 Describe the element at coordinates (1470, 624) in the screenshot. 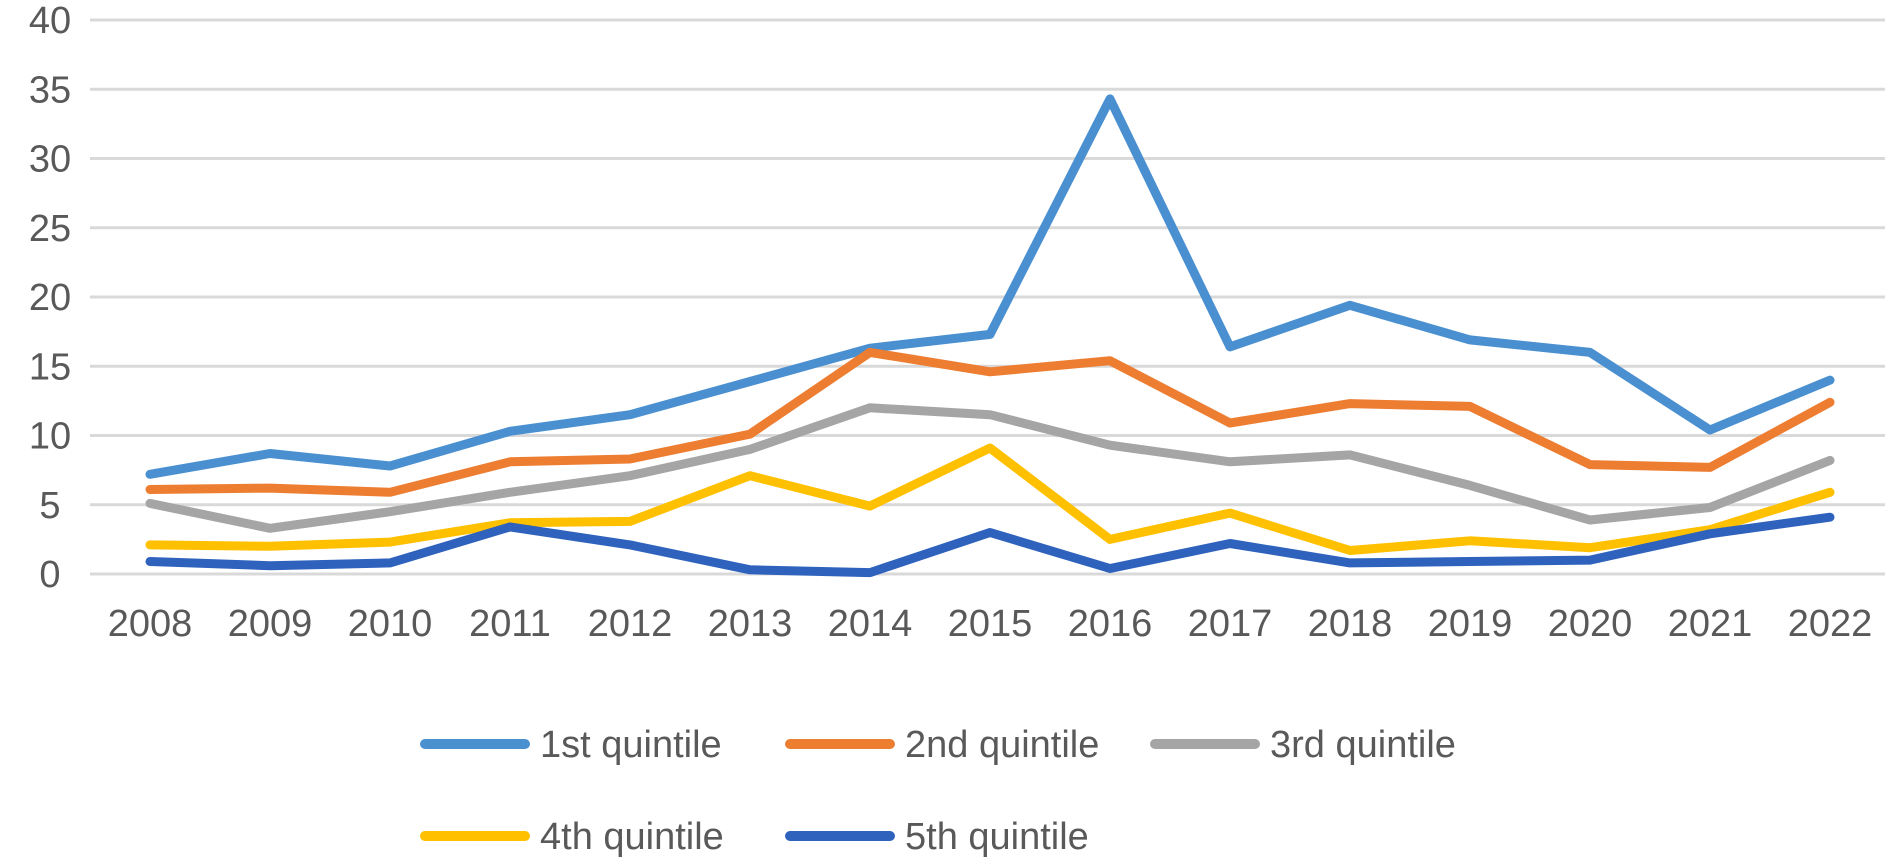

I see `x-tick-label: 2019` at that location.